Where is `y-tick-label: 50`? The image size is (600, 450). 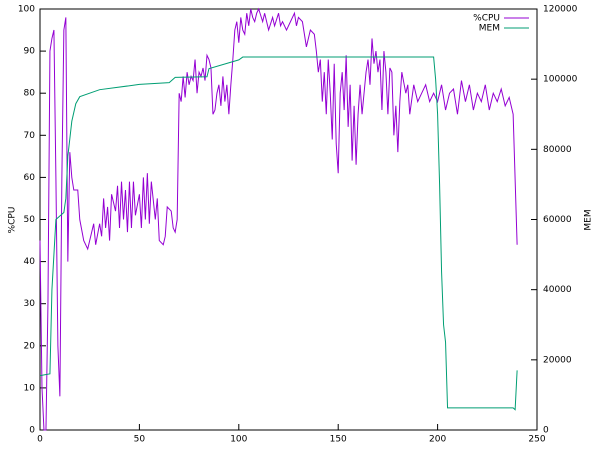
y-tick-label: 50 is located at coordinates (30, 220).